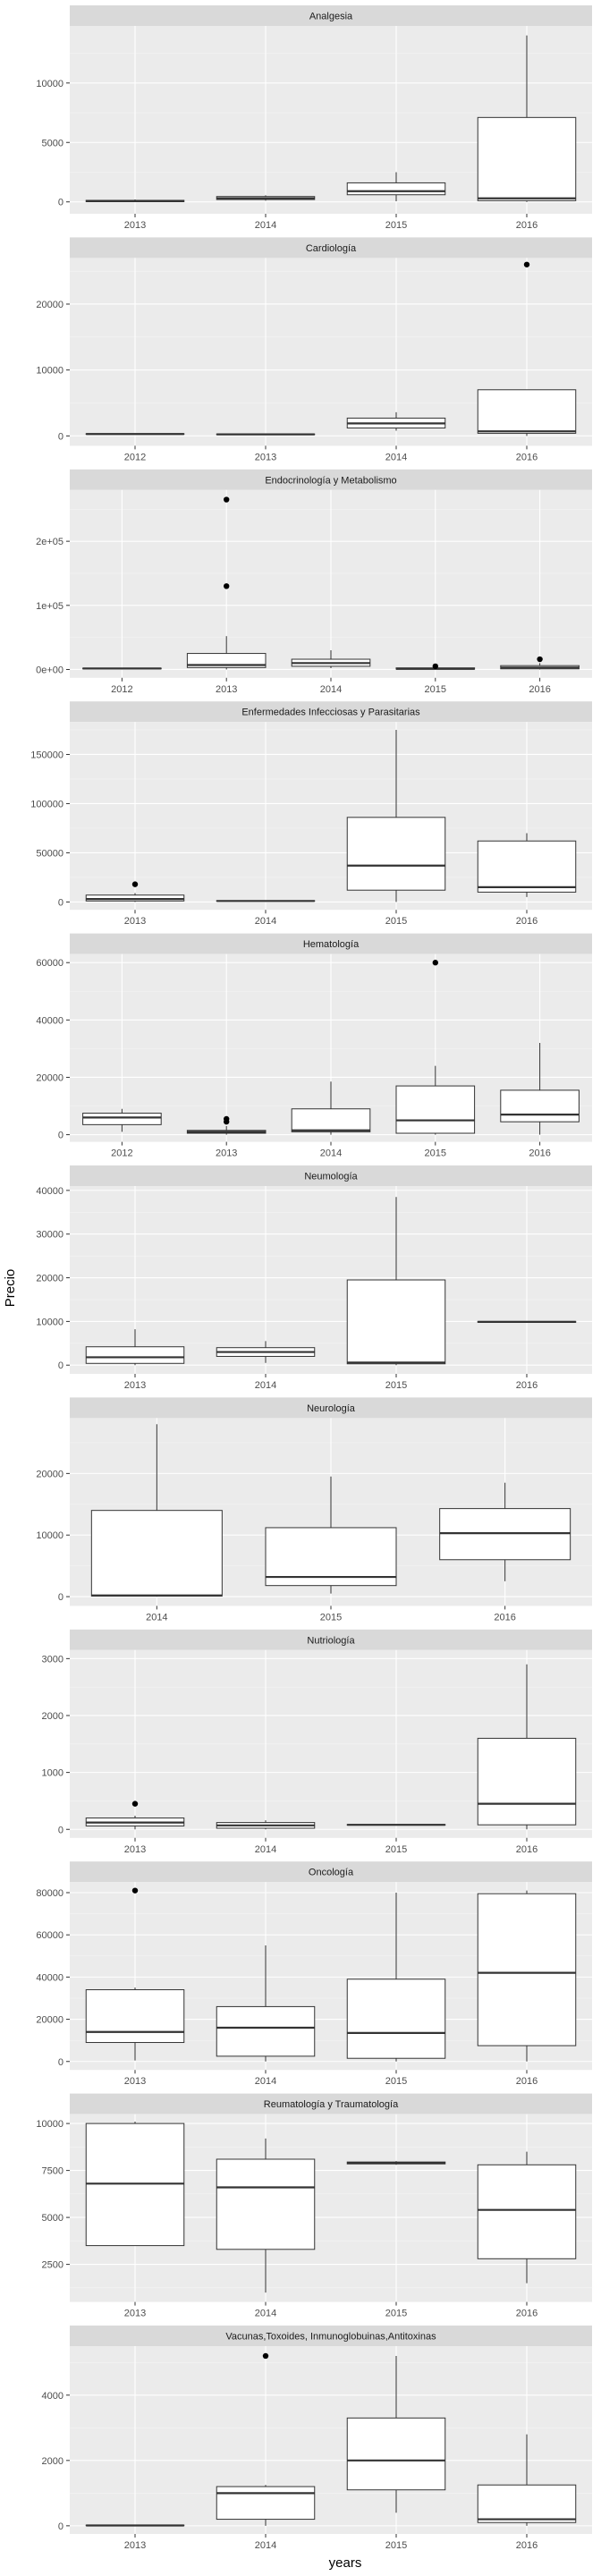  Describe the element at coordinates (52, 1773) in the screenshot. I see `y-tick-label: 1000` at that location.